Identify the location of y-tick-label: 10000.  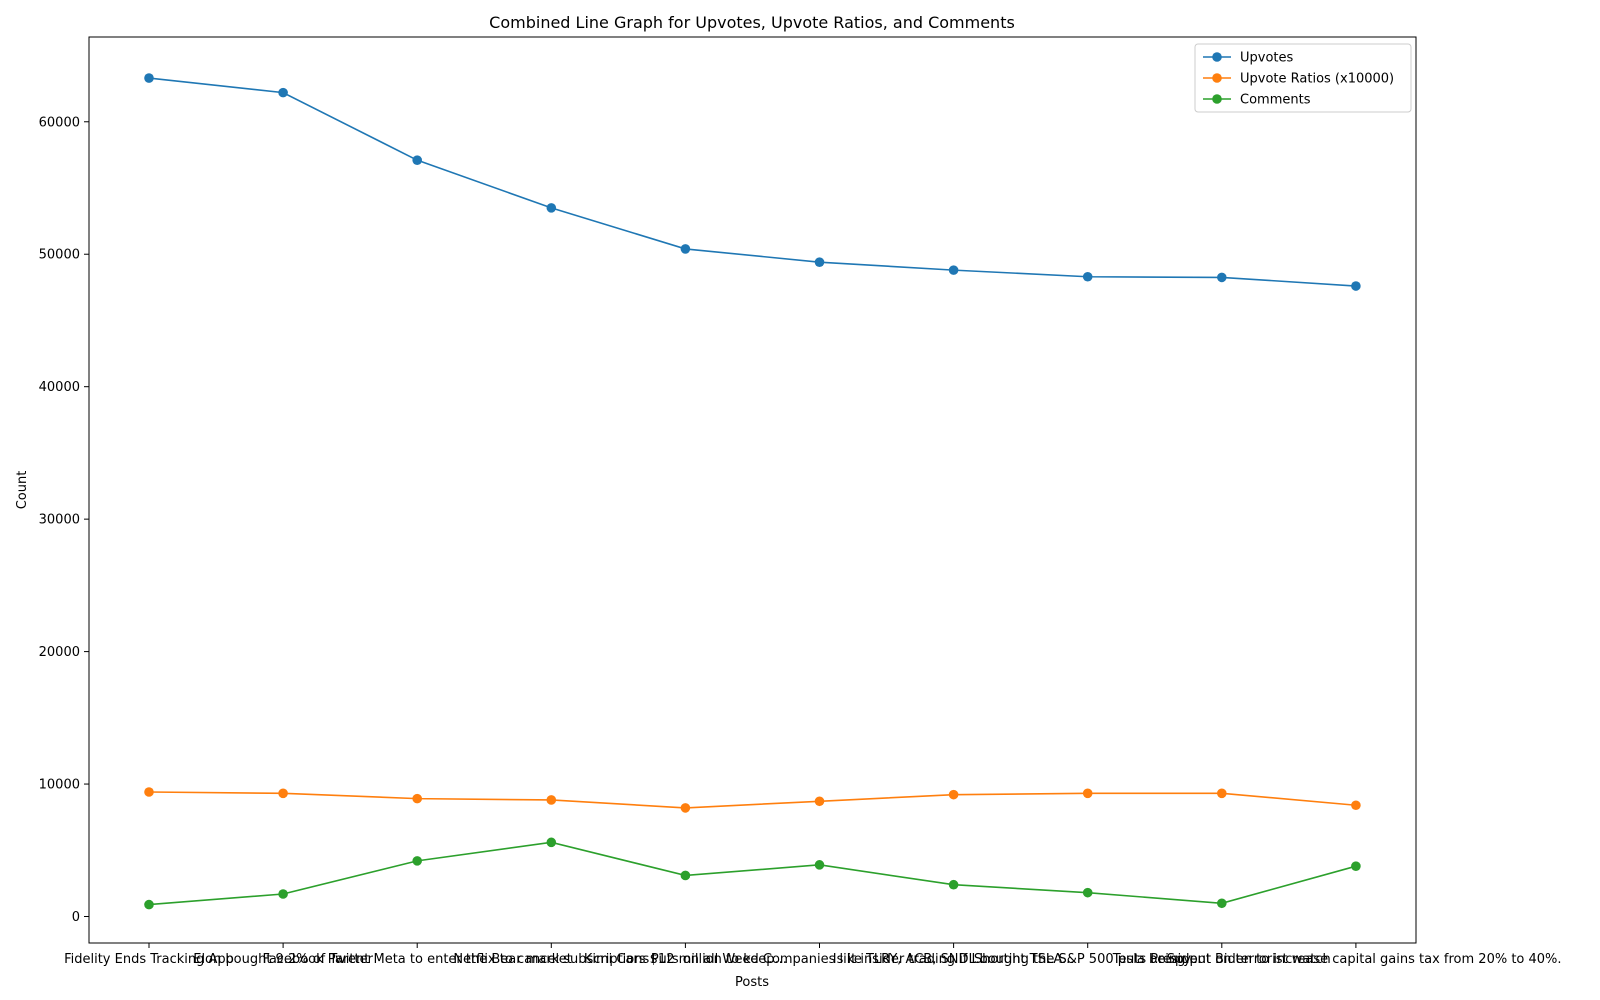
(59, 785).